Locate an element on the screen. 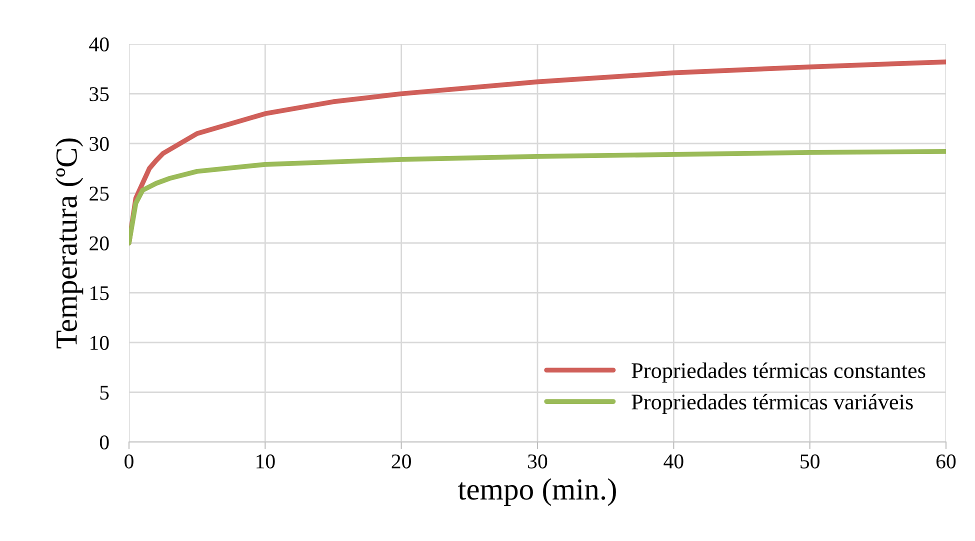 The image size is (975, 541). y-tick-label: 30 is located at coordinates (99, 143).